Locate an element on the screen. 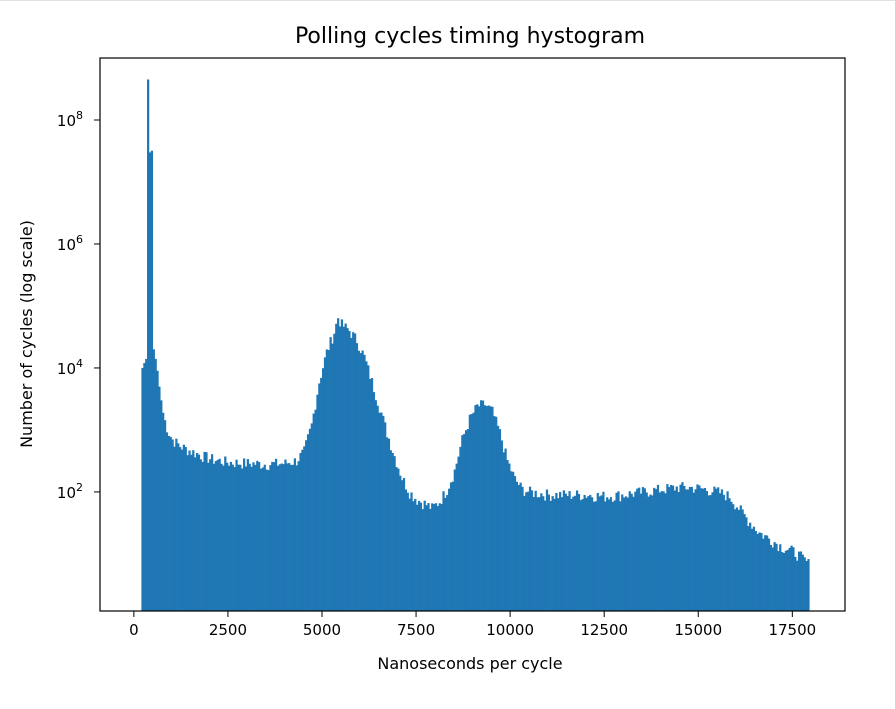 This screenshot has width=895, height=709. y-axis: 10² 10⁴ 10⁶ 10⁸ is located at coordinates (78, 305).